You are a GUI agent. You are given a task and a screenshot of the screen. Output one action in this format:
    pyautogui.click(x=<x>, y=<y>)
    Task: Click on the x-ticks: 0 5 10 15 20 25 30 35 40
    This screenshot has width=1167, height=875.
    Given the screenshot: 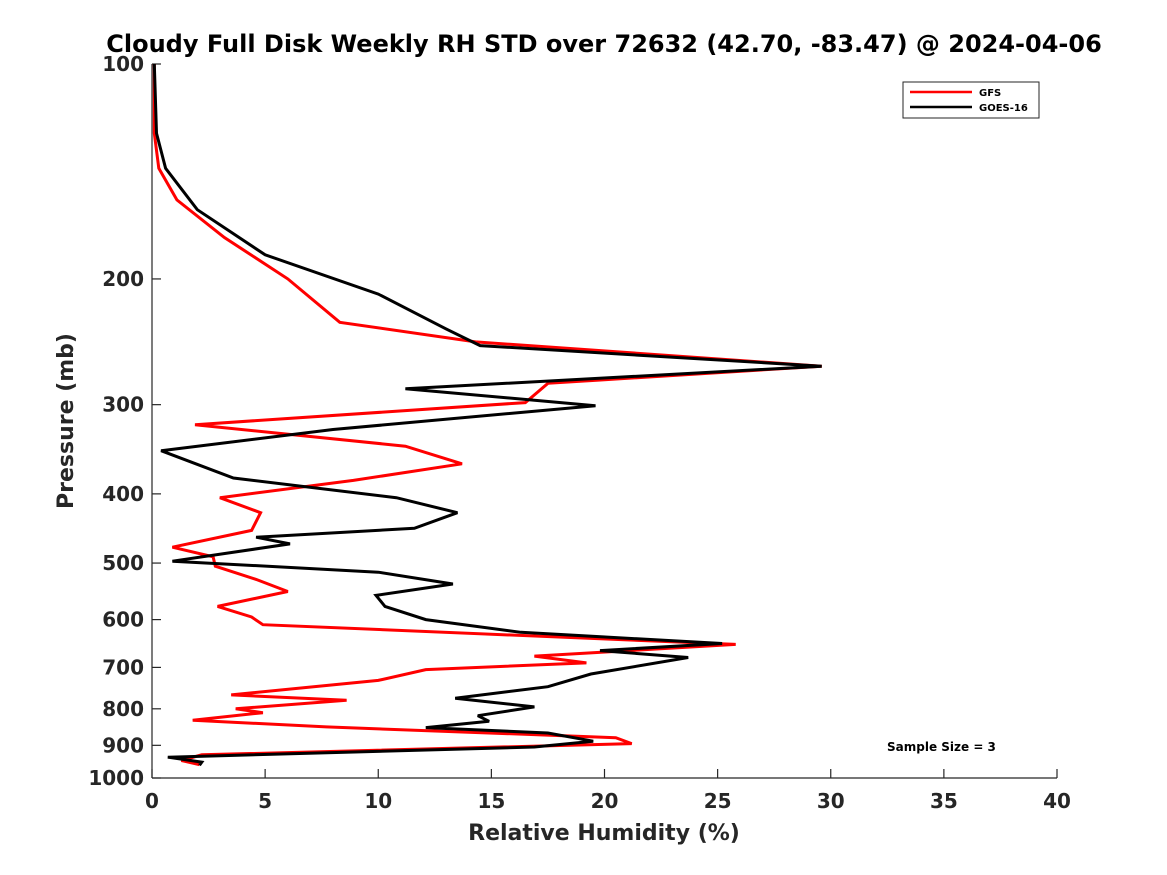 What is the action you would take?
    pyautogui.click(x=608, y=791)
    